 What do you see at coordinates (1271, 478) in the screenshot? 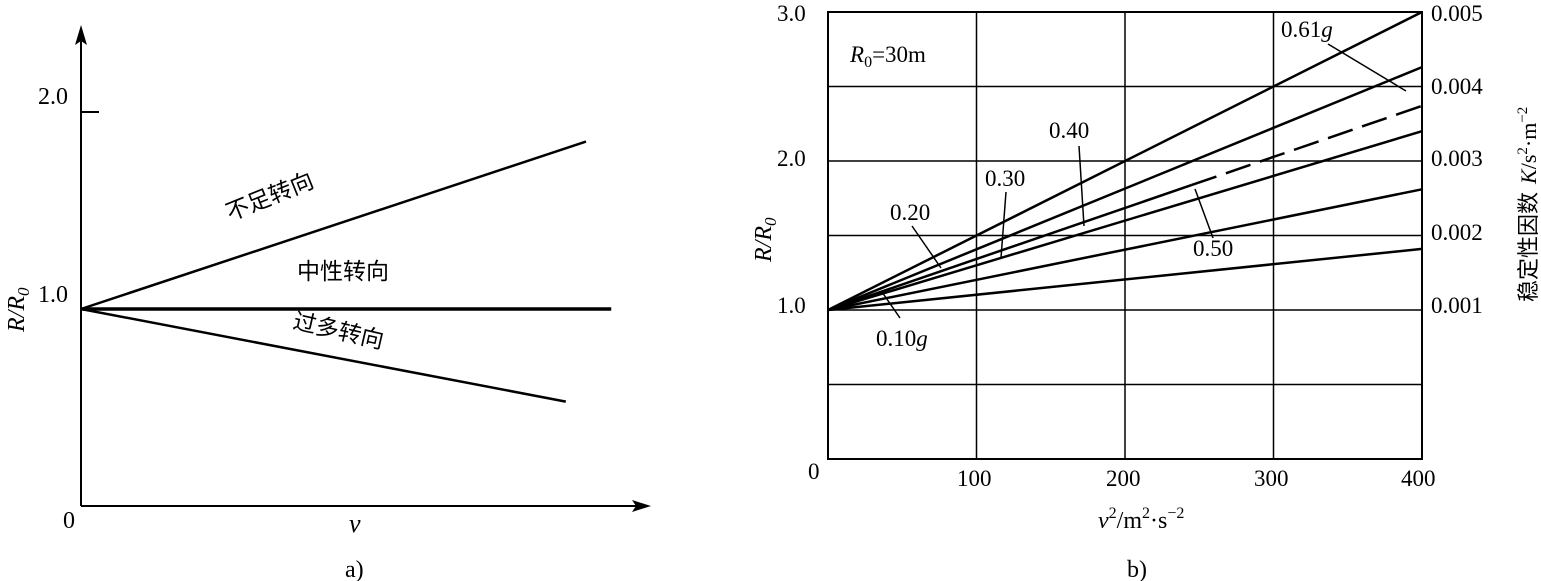
I see `x-tick-label: 300` at bounding box center [1271, 478].